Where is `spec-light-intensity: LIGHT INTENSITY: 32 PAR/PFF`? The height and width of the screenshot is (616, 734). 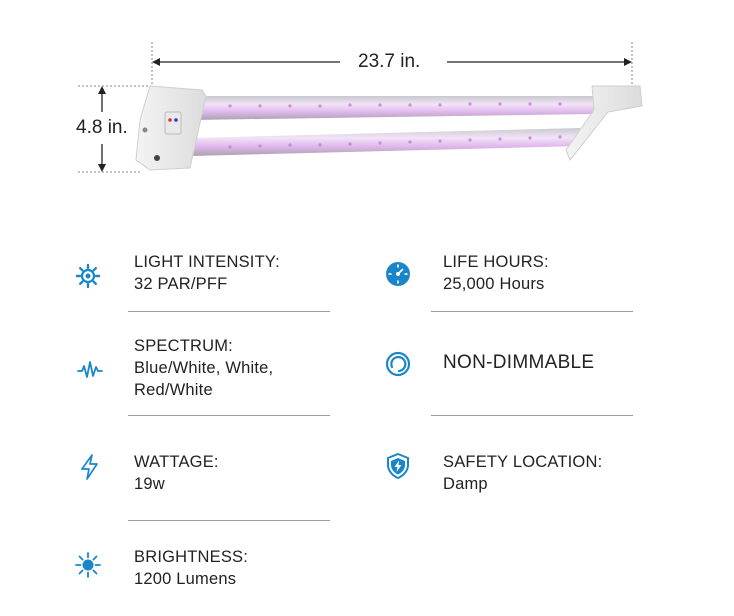 spec-light-intensity: LIGHT INTENSITY: 32 PAR/PFF is located at coordinates (207, 273).